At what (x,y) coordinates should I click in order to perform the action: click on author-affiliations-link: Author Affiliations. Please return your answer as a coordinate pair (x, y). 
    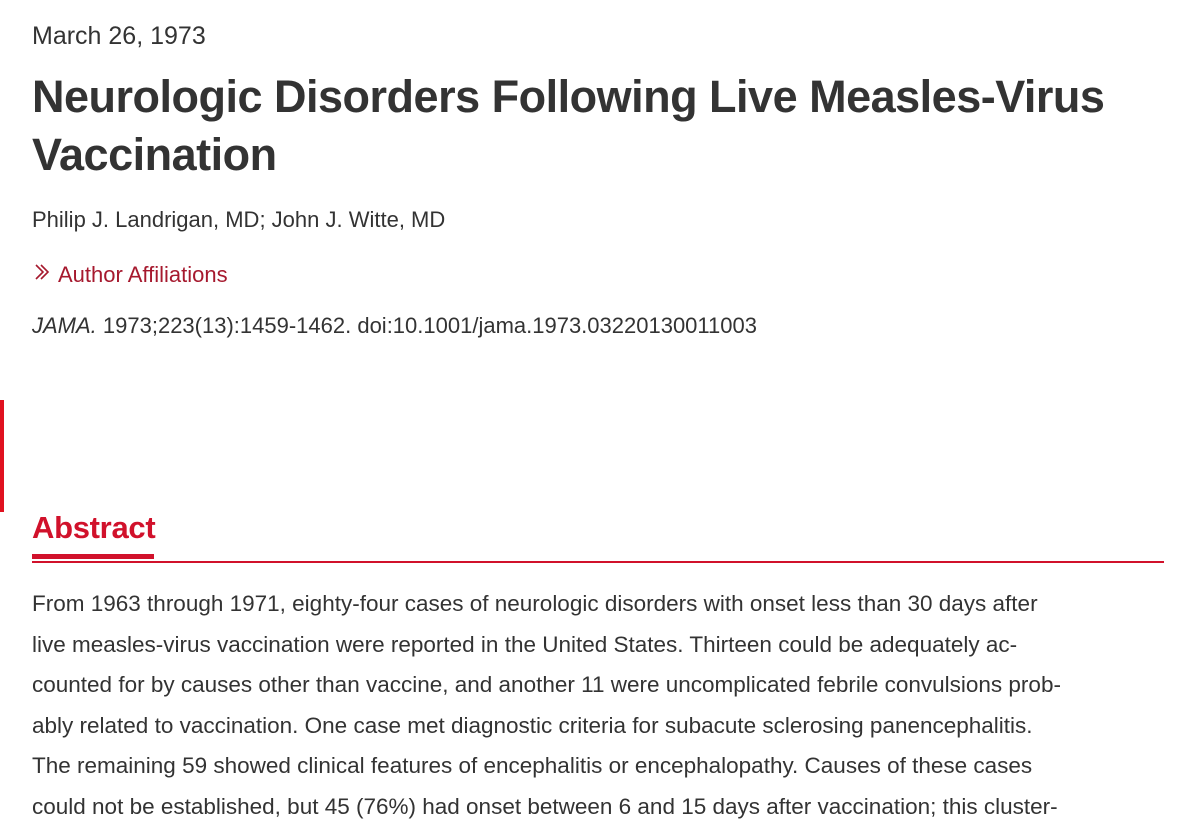
    Looking at the image, I should click on (130, 275).